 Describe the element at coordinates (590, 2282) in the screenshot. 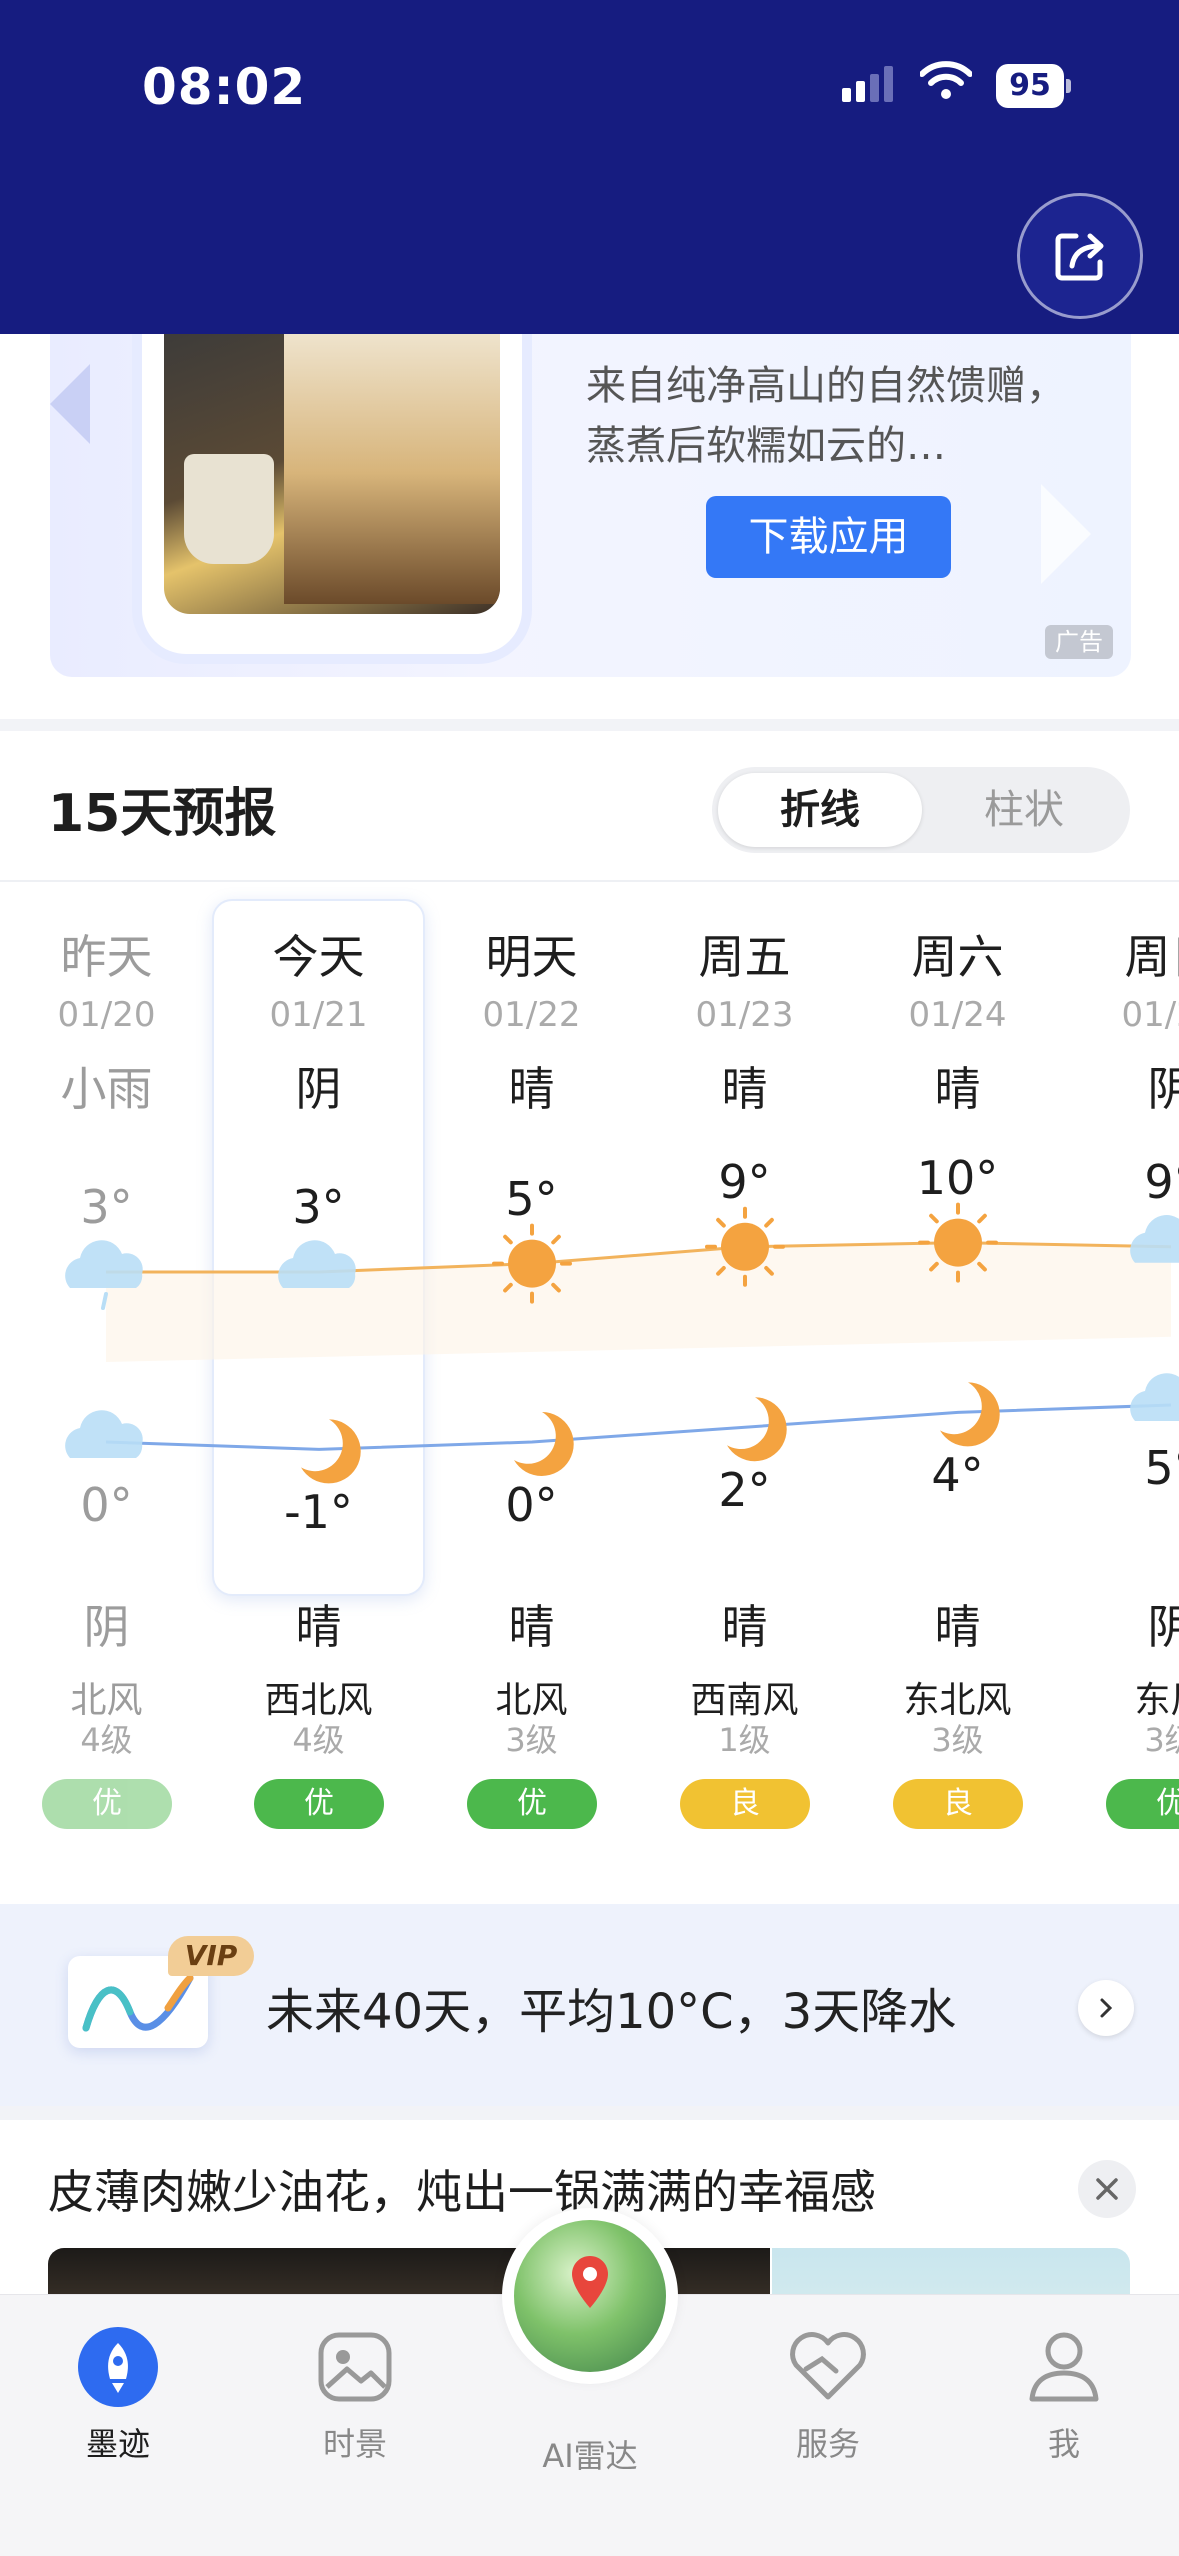

I see `location-pin-icon` at that location.